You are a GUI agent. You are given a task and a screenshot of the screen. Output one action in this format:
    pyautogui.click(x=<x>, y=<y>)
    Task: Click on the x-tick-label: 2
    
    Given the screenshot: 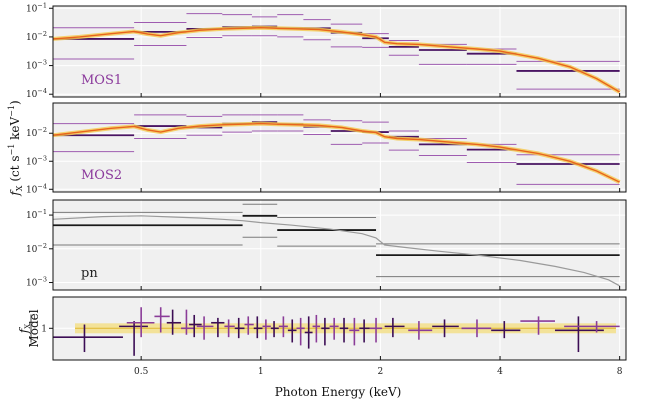 What is the action you would take?
    pyautogui.click(x=381, y=372)
    